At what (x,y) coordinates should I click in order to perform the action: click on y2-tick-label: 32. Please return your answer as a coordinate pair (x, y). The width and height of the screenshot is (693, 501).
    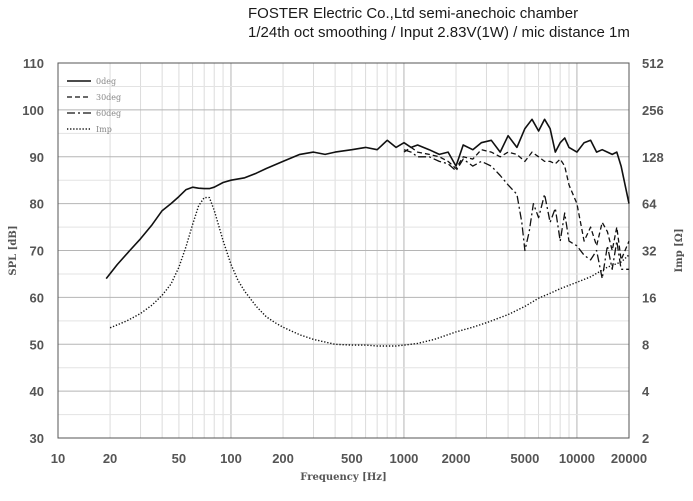
    Looking at the image, I should click on (649, 251).